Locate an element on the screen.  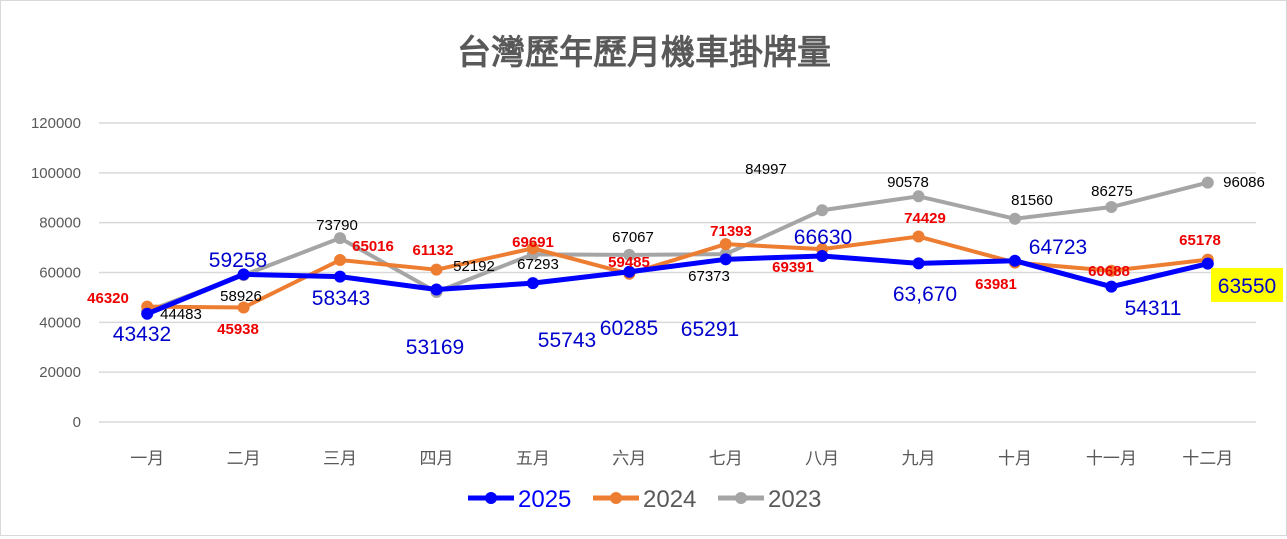
data-label-2025: 63,670 is located at coordinates (925, 294).